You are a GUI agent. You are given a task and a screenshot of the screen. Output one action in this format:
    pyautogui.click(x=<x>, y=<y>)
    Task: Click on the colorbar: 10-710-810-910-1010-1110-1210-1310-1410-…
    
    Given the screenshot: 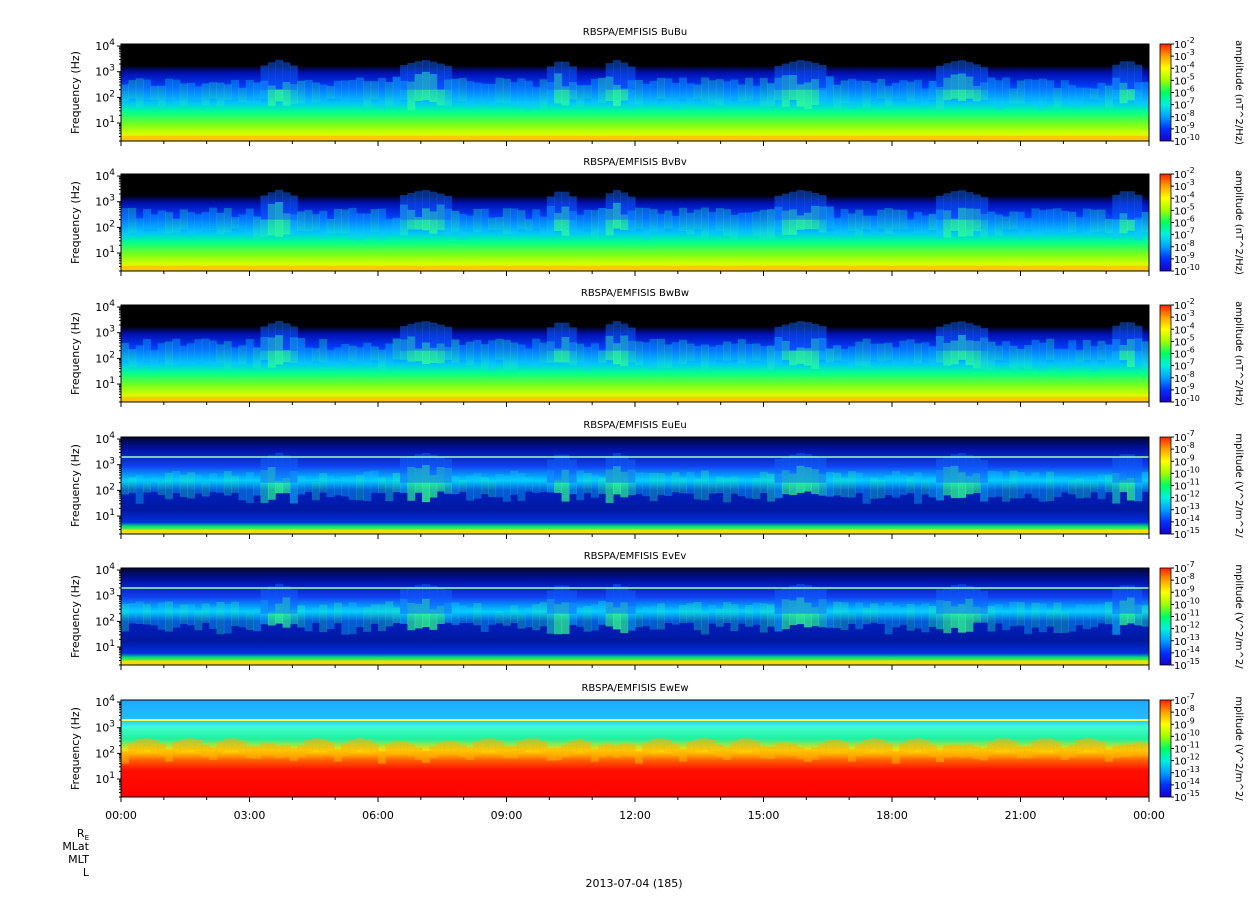 What is the action you would take?
    pyautogui.click(x=1201, y=485)
    